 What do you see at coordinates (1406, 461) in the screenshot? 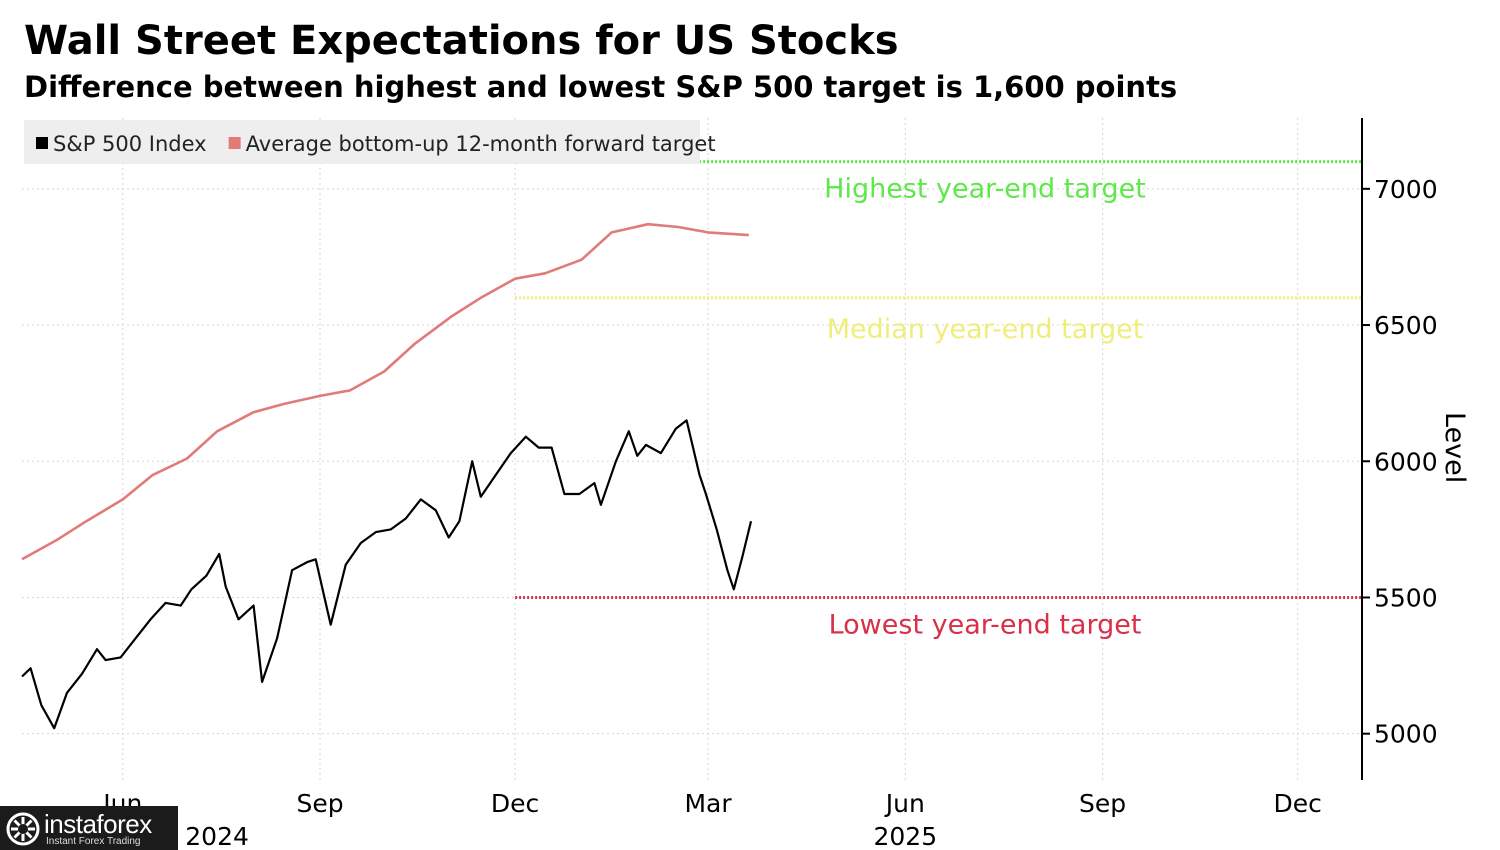
I see `y-tick-label: 6000` at bounding box center [1406, 461].